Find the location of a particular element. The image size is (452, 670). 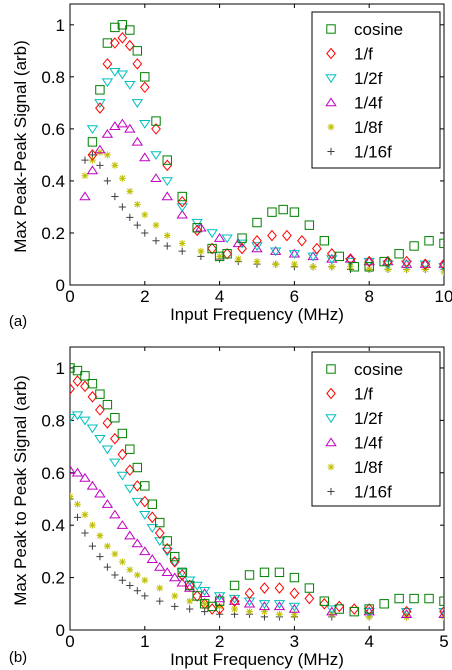

y-tick-label: 0.8 is located at coordinates (53, 77).